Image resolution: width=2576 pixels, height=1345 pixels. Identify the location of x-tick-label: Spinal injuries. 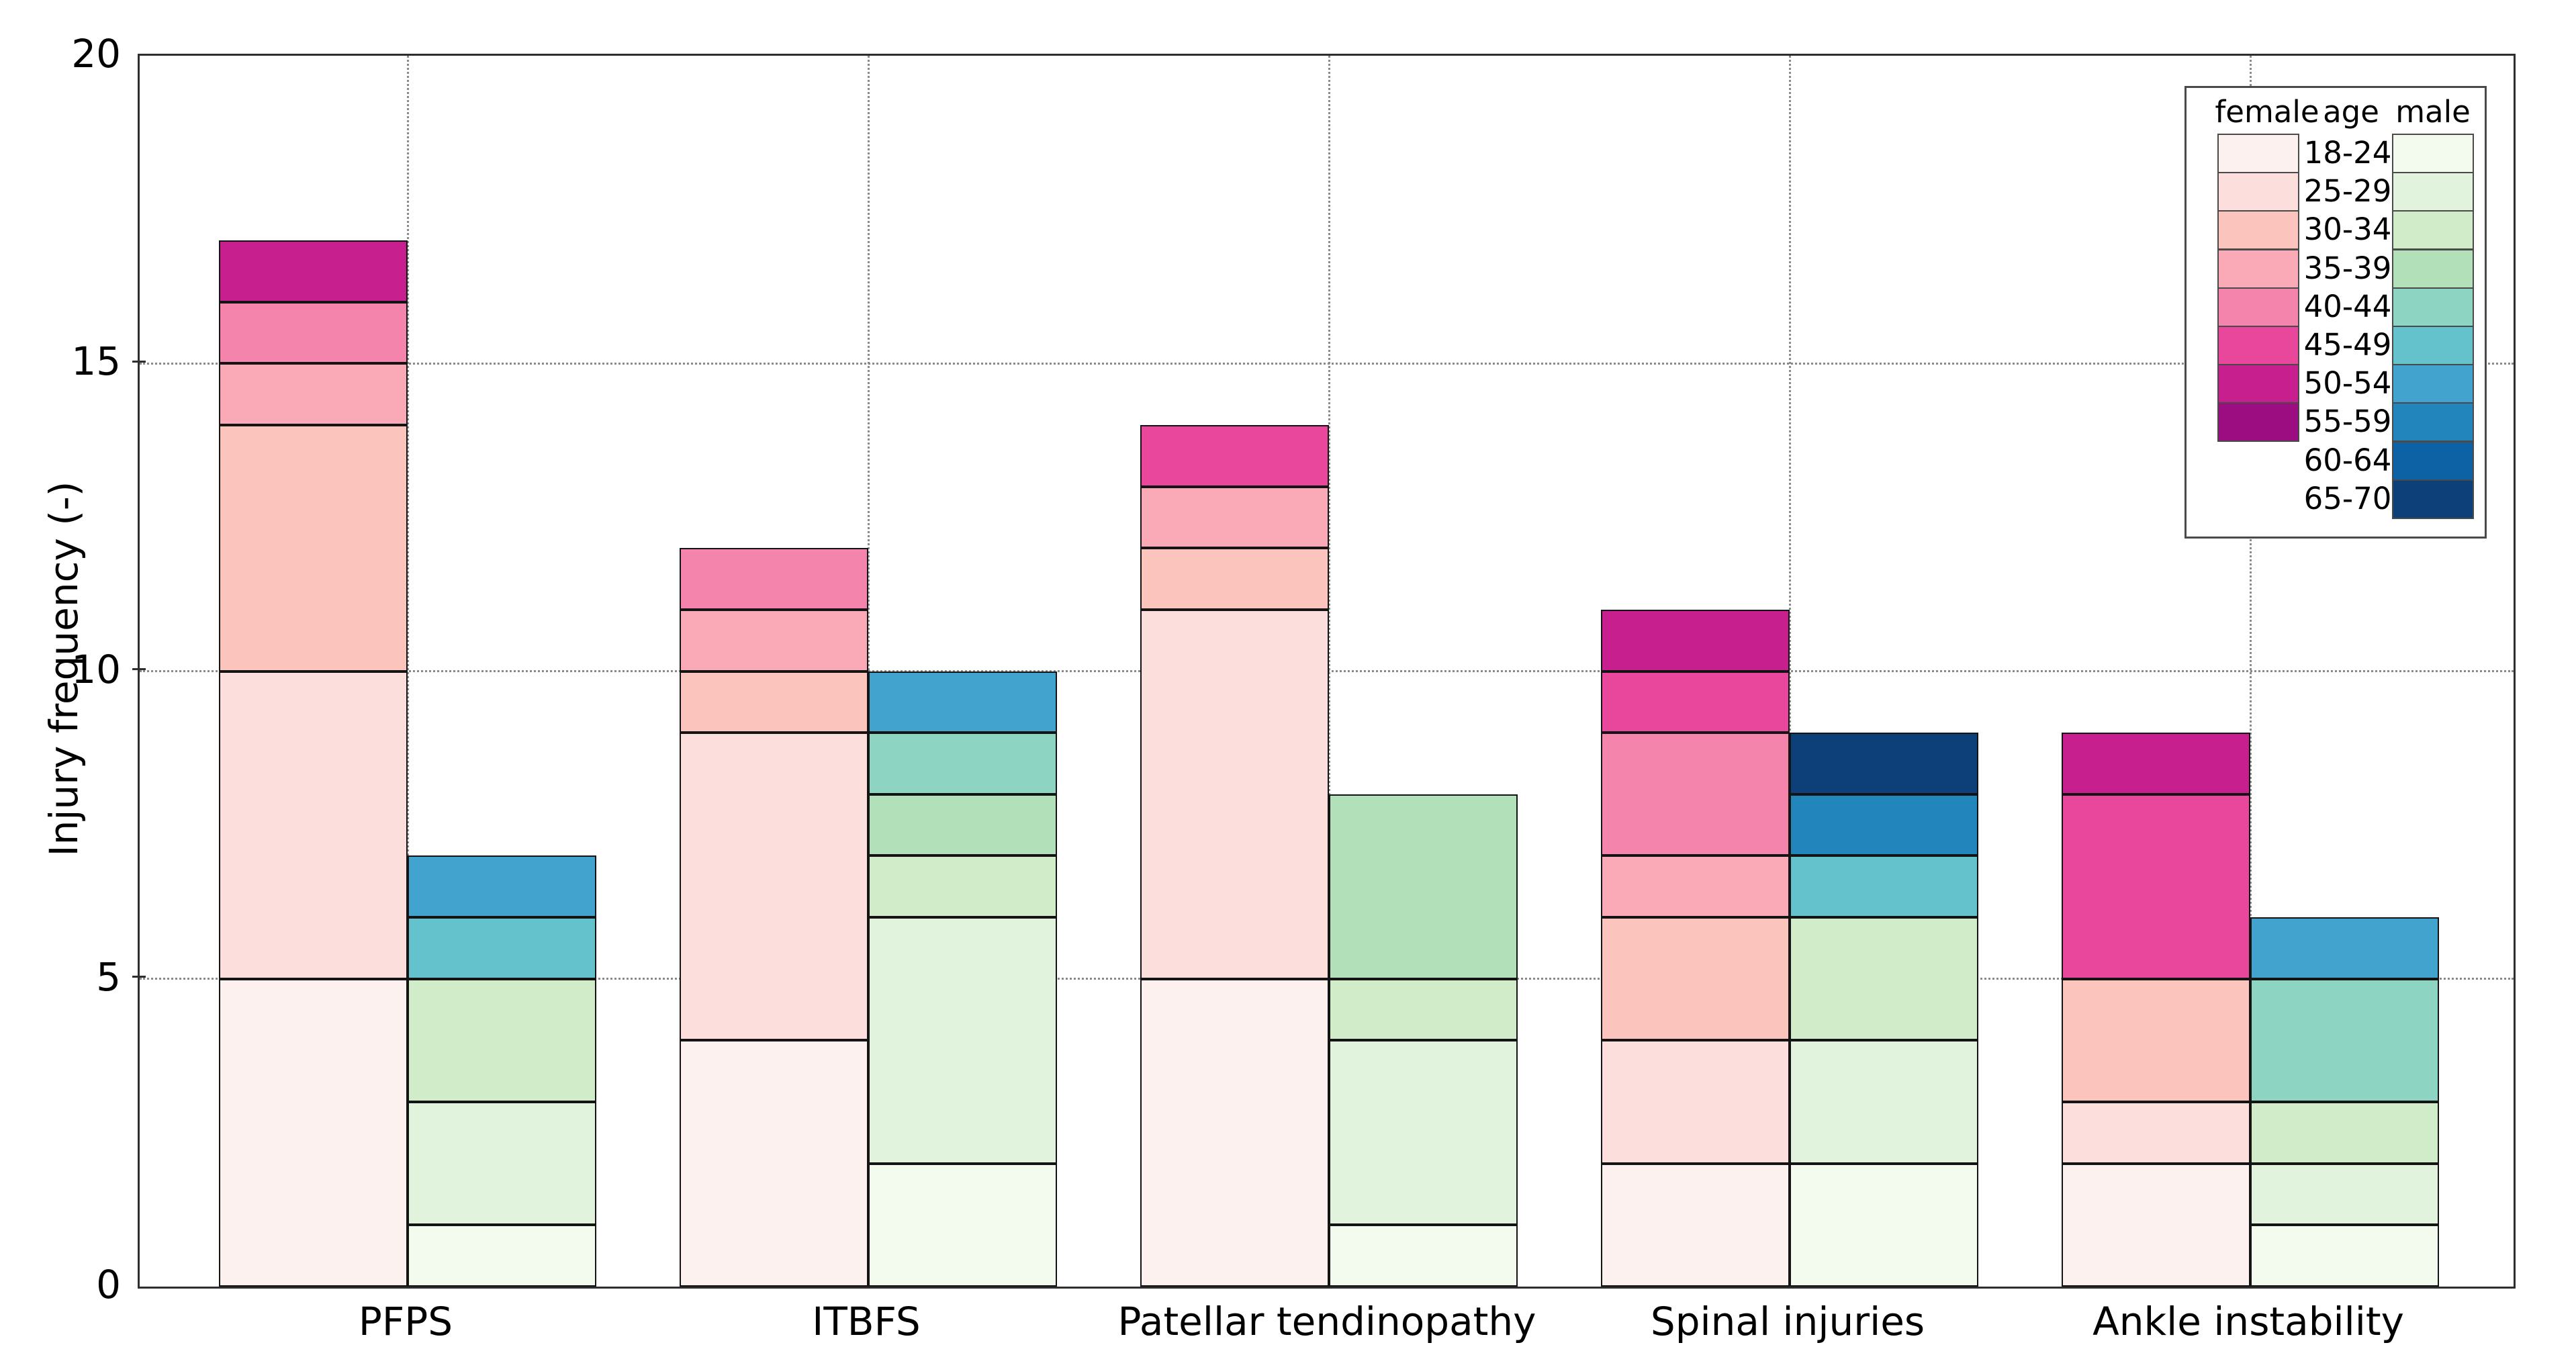
(1787, 1321).